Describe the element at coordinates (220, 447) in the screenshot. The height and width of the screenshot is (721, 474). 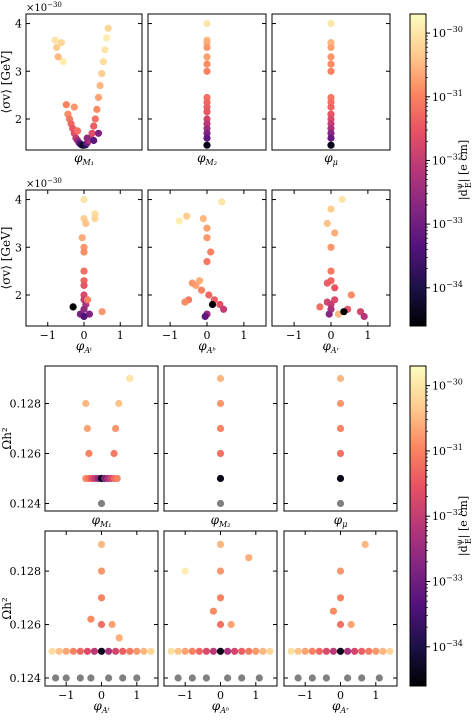
I see `panel-omega_row1-1: φM₂` at that location.